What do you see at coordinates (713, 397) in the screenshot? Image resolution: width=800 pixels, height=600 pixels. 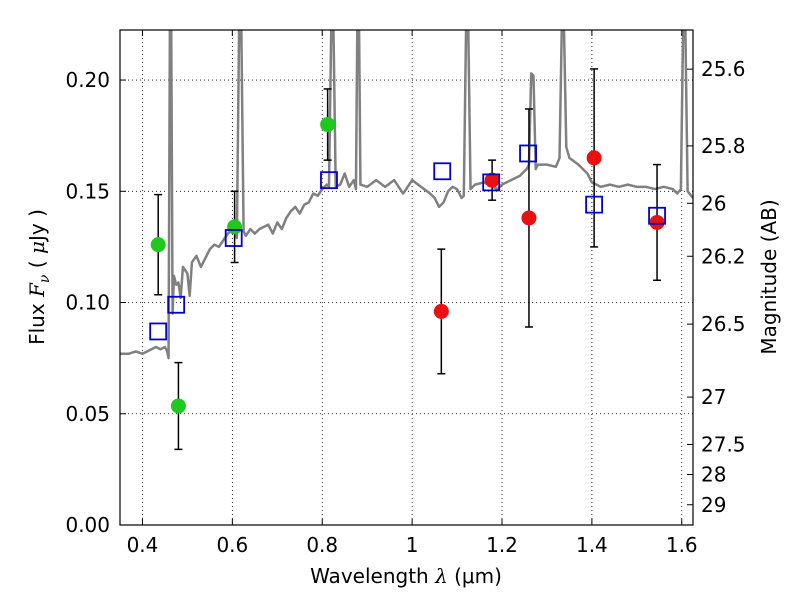 I see `y2-tick-label: 27` at bounding box center [713, 397].